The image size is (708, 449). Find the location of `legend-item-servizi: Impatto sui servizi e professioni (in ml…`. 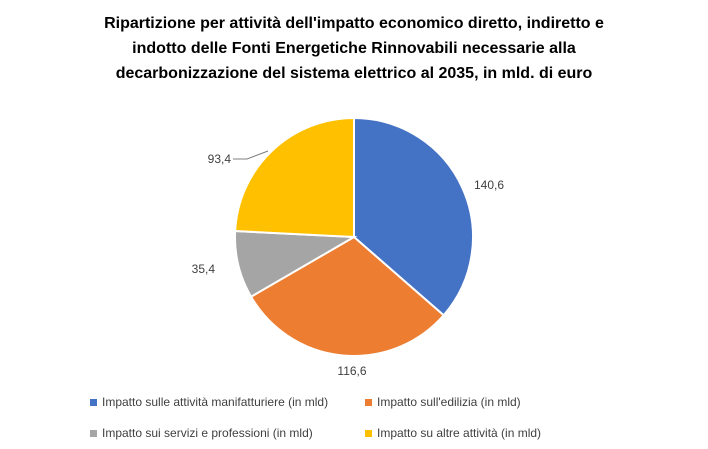

legend-item-servizi: Impatto sui servizi e professioni (in ml… is located at coordinates (201, 433).